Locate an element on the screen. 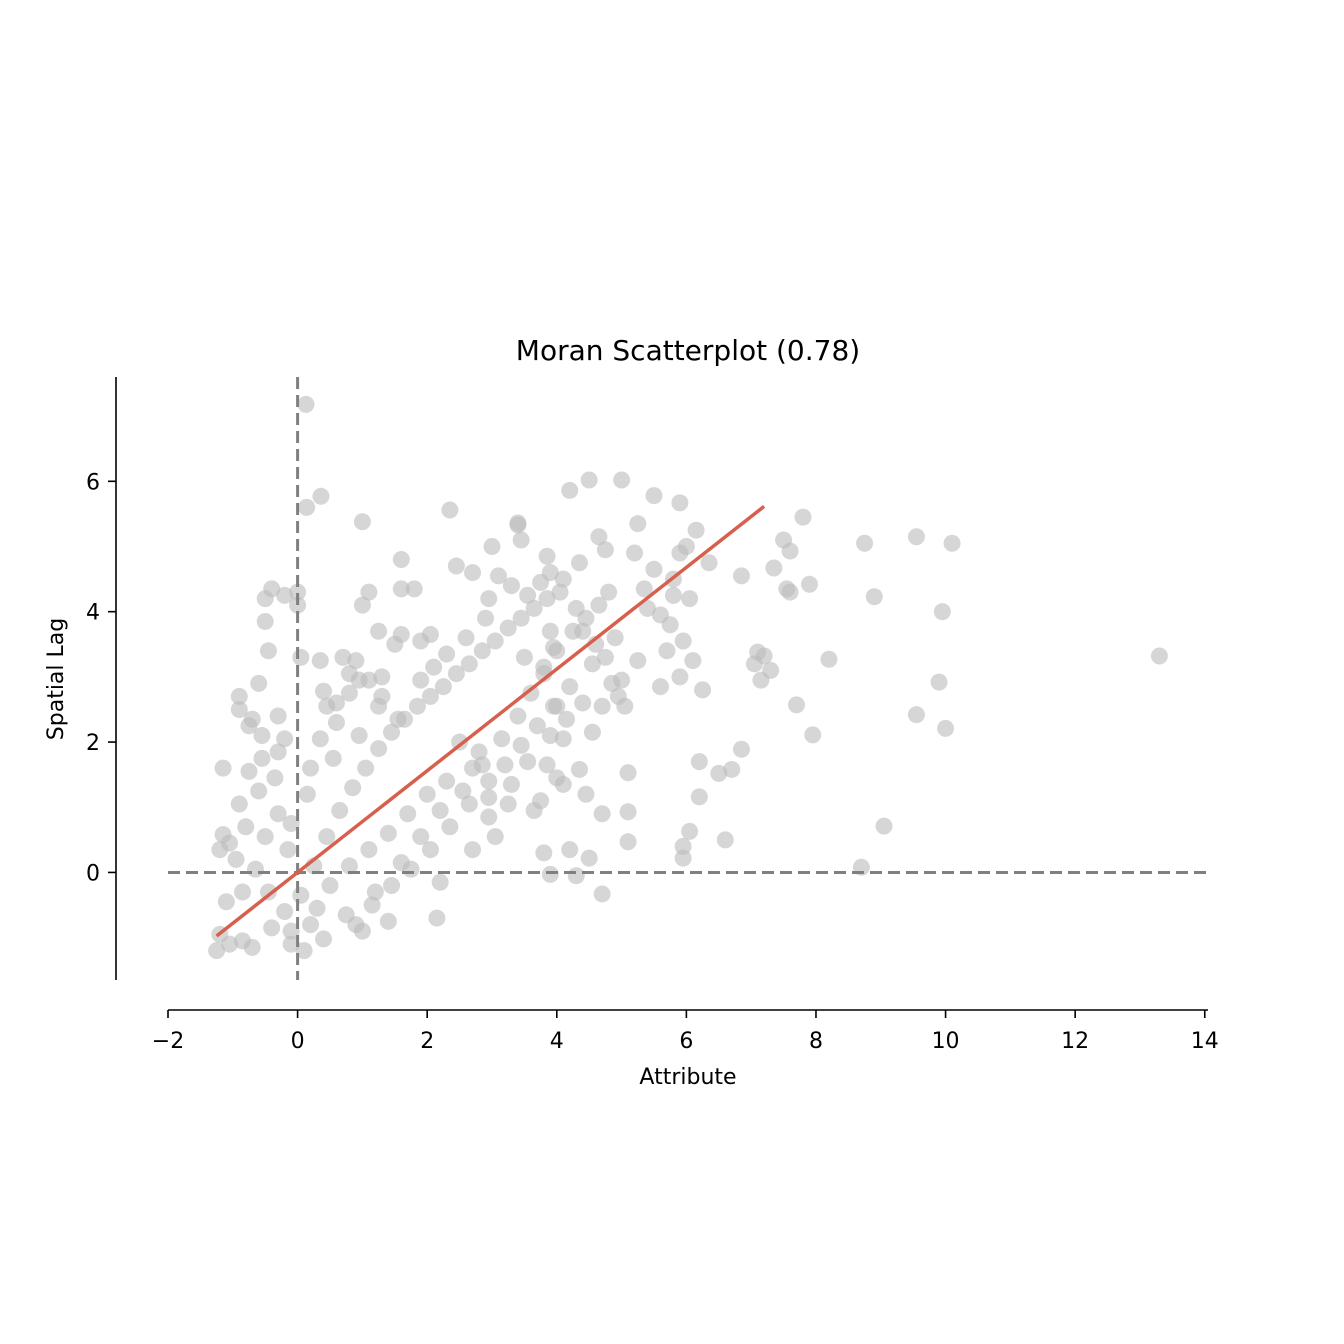 The width and height of the screenshot is (1344, 1344). y-axis-ticks: 0 2 4 6 is located at coordinates (101, 678).